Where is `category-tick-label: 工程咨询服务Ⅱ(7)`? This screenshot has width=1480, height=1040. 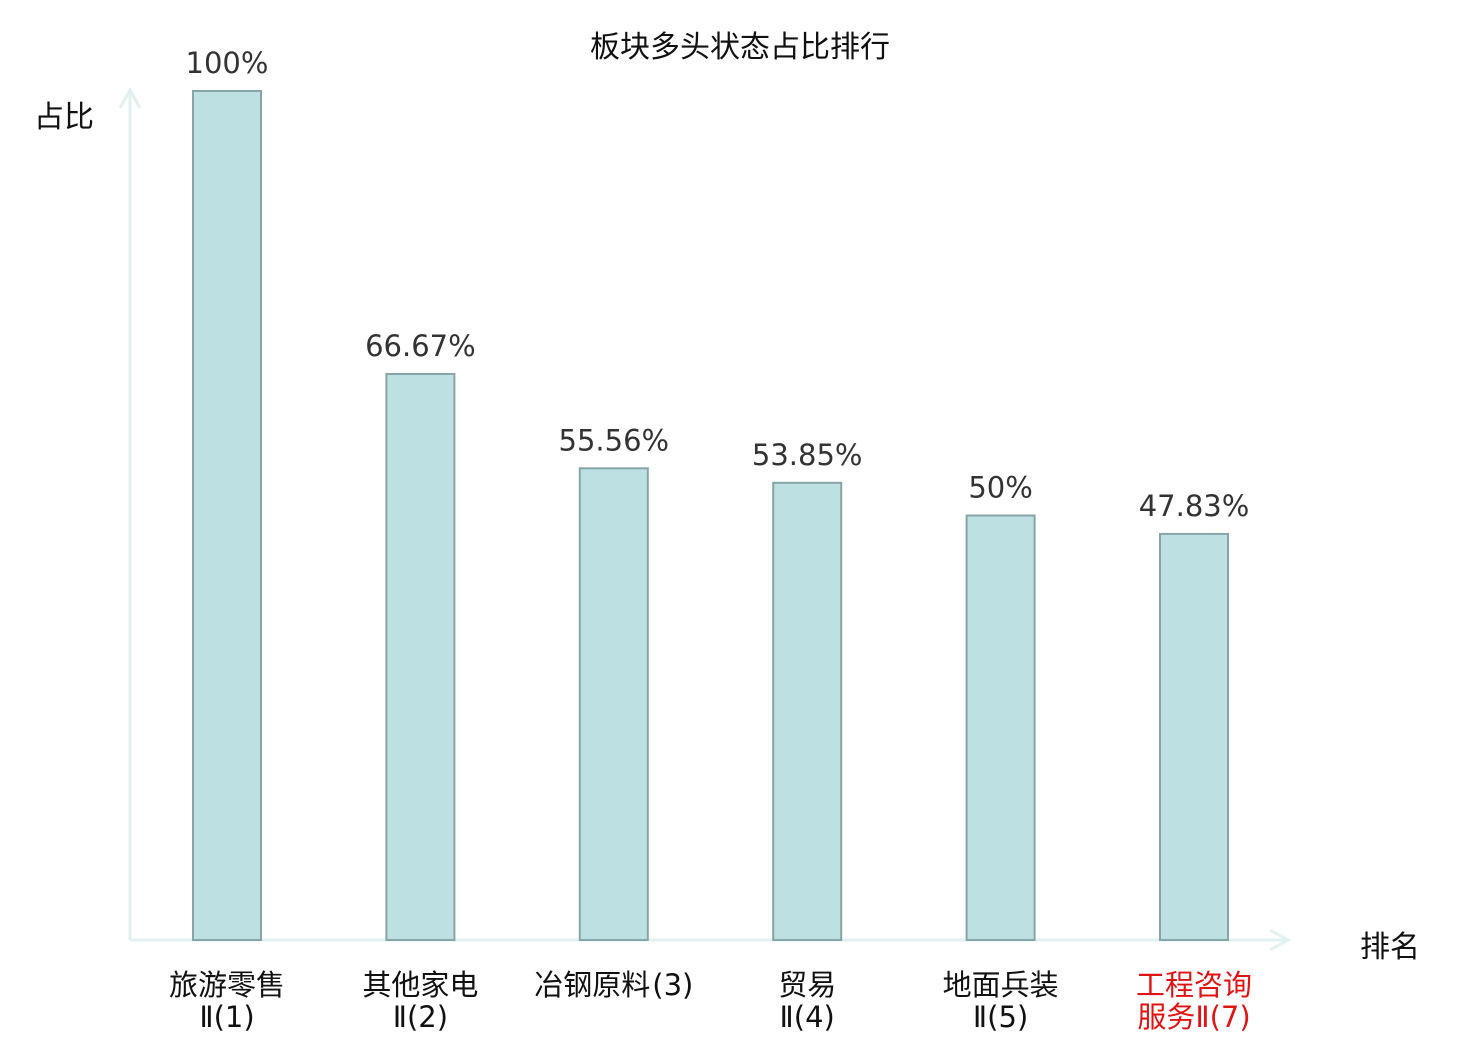 category-tick-label: 工程咨询服务Ⅱ(7) is located at coordinates (1194, 1001).